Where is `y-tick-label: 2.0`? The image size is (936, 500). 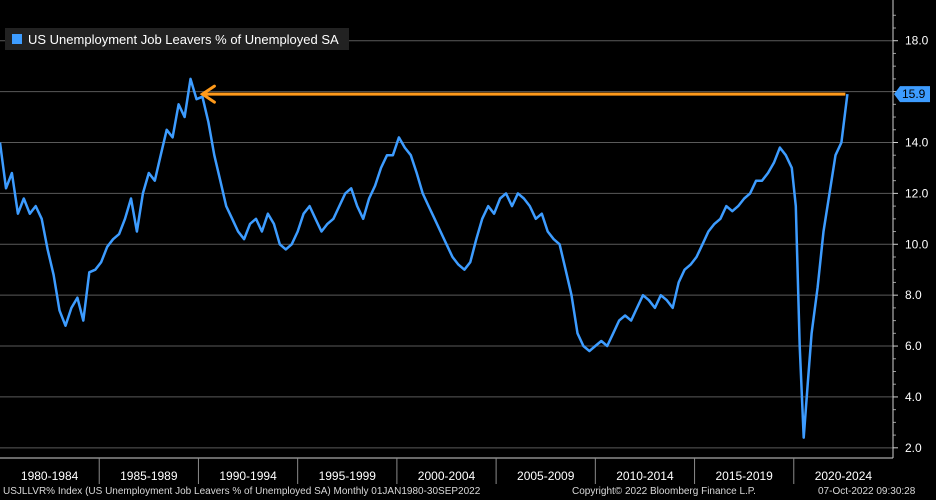 y-tick-label: 2.0 is located at coordinates (913, 448).